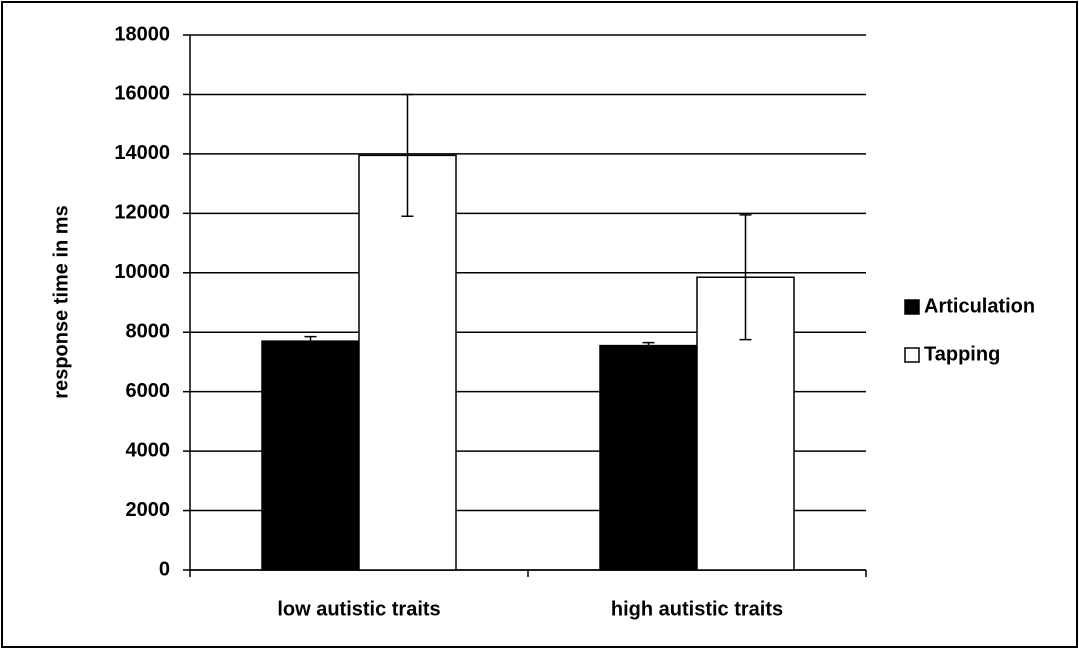  I want to click on y-tick-label: 16000, so click(142, 94).